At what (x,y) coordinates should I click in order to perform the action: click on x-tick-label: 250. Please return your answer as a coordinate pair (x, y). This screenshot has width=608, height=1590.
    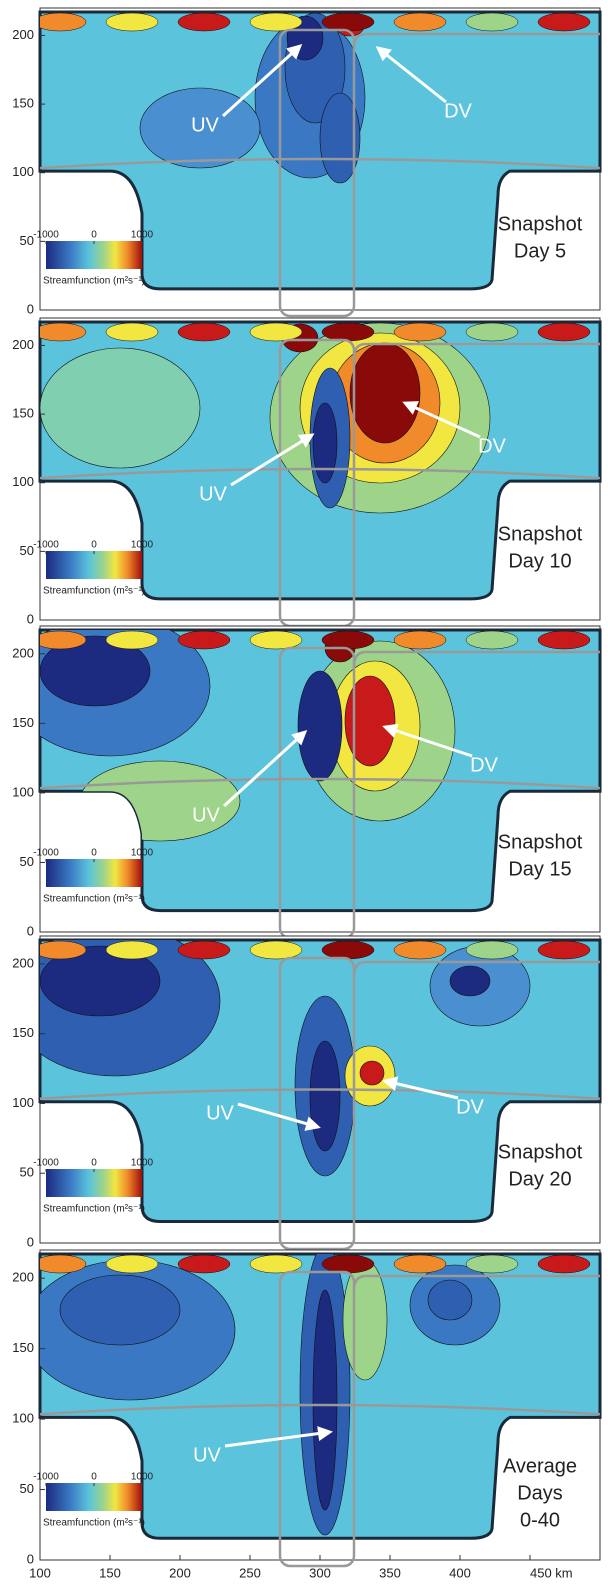
    Looking at the image, I should click on (250, 1572).